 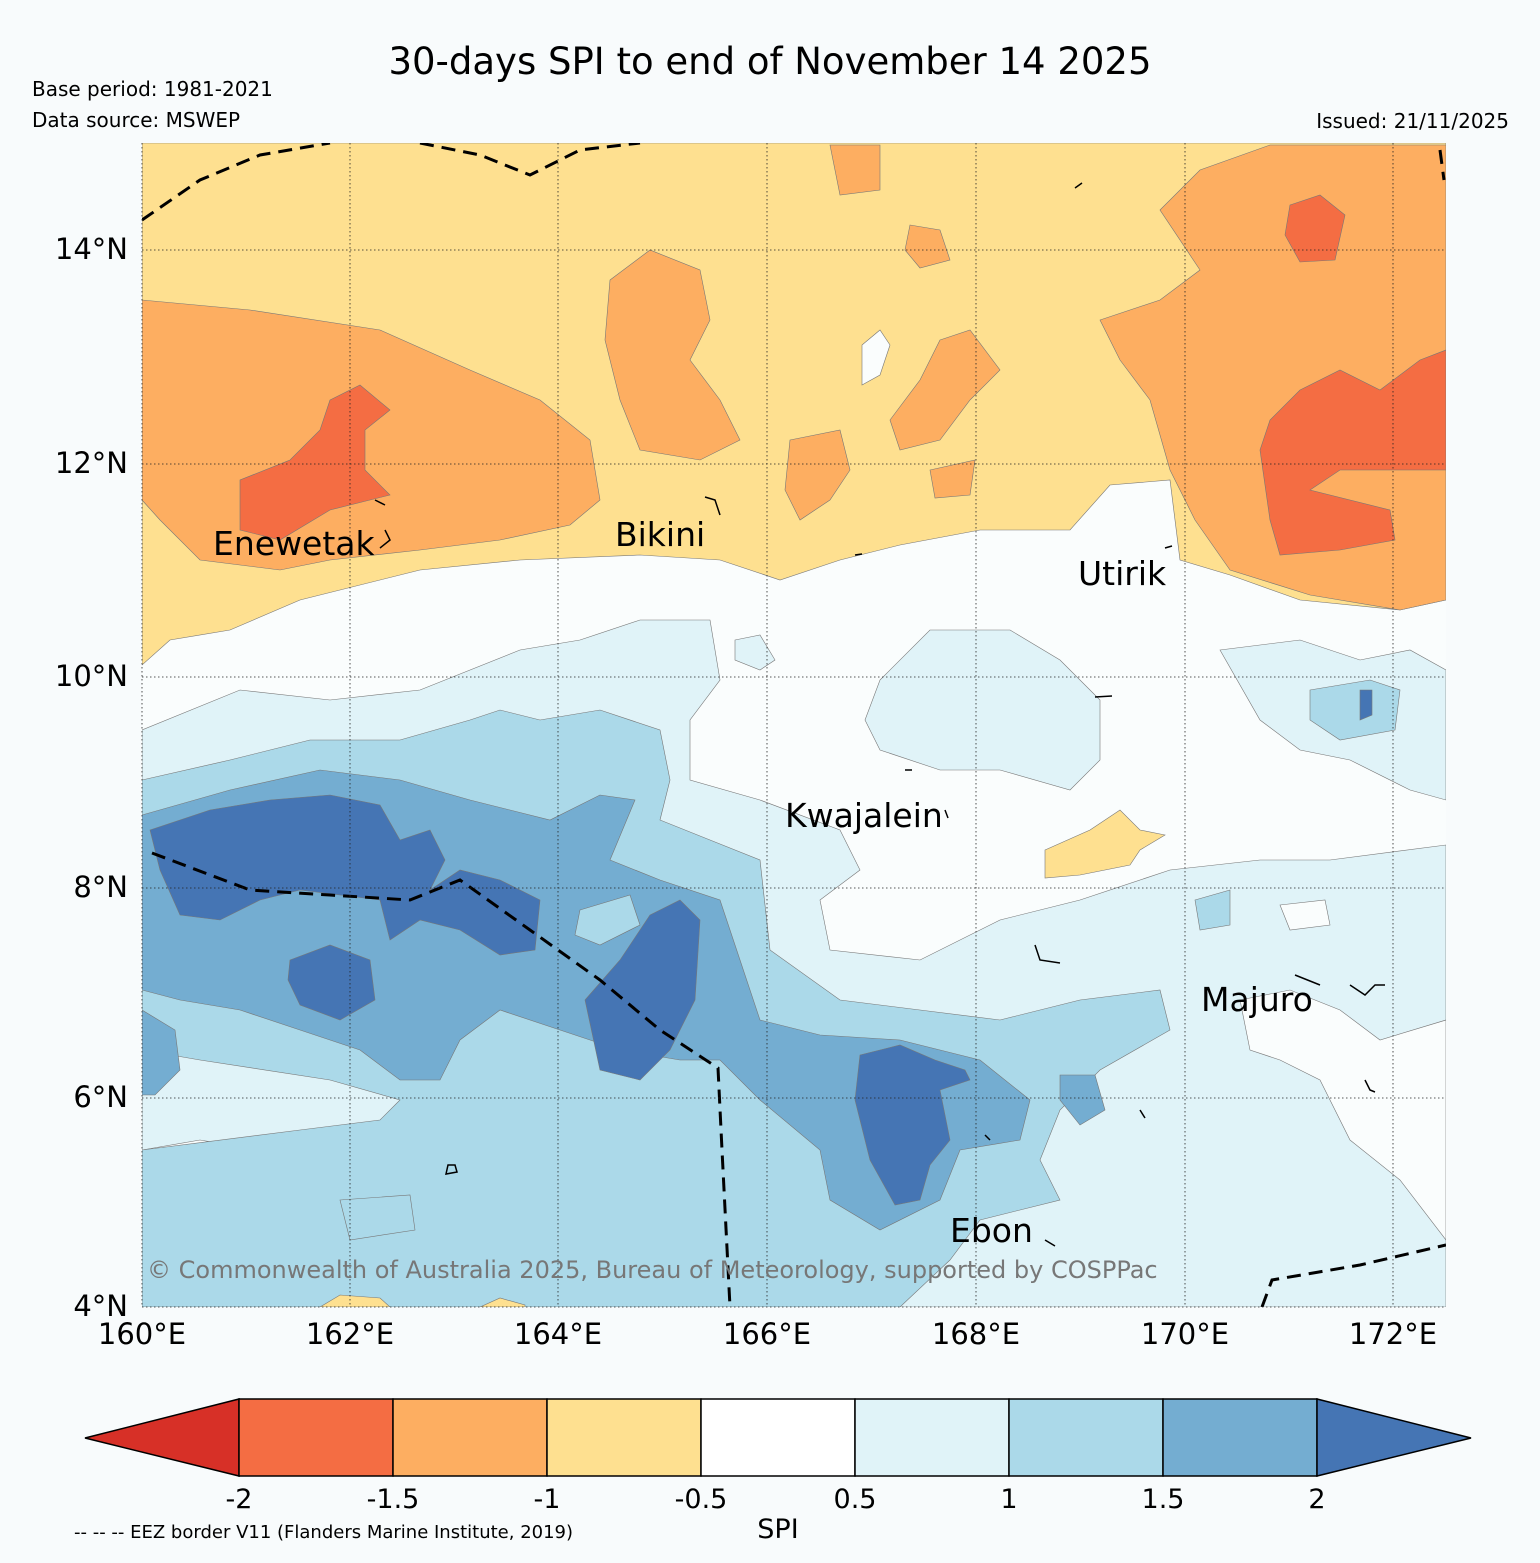 What do you see at coordinates (91, 676) in the screenshot?
I see `lat-label: 10°N` at bounding box center [91, 676].